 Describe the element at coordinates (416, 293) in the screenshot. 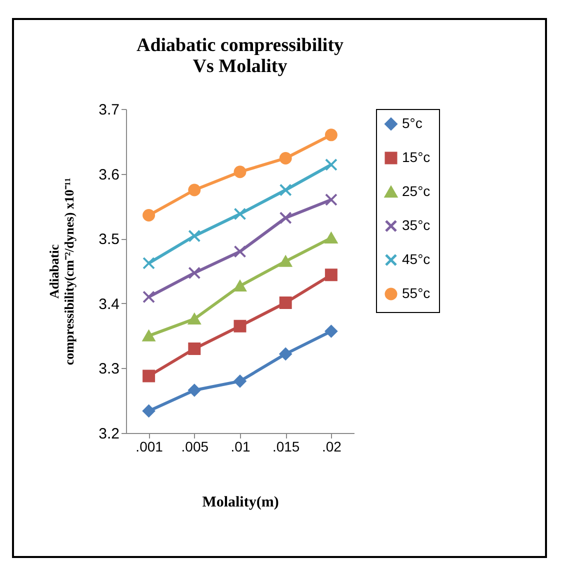

I see `legend-label: 55°c` at that location.